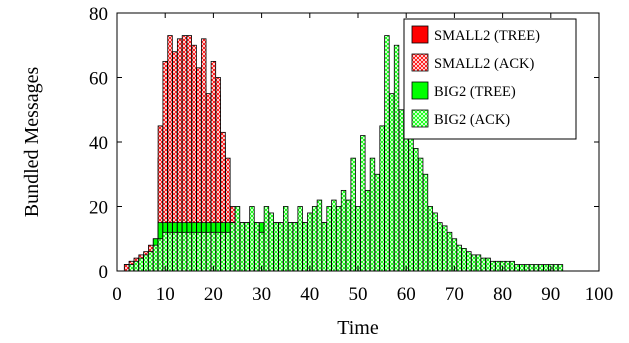 The height and width of the screenshot is (343, 629). I want to click on legend-label-big2-ack: BIG2 (ACK), so click(472, 120).